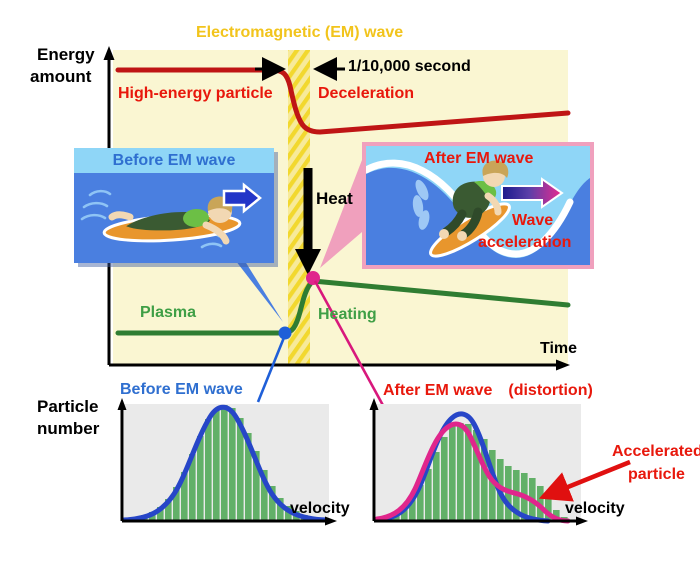 This screenshot has width=700, height=562. Describe the element at coordinates (462, 467) in the screenshot. I see `histogram-after-original-curve` at that location.